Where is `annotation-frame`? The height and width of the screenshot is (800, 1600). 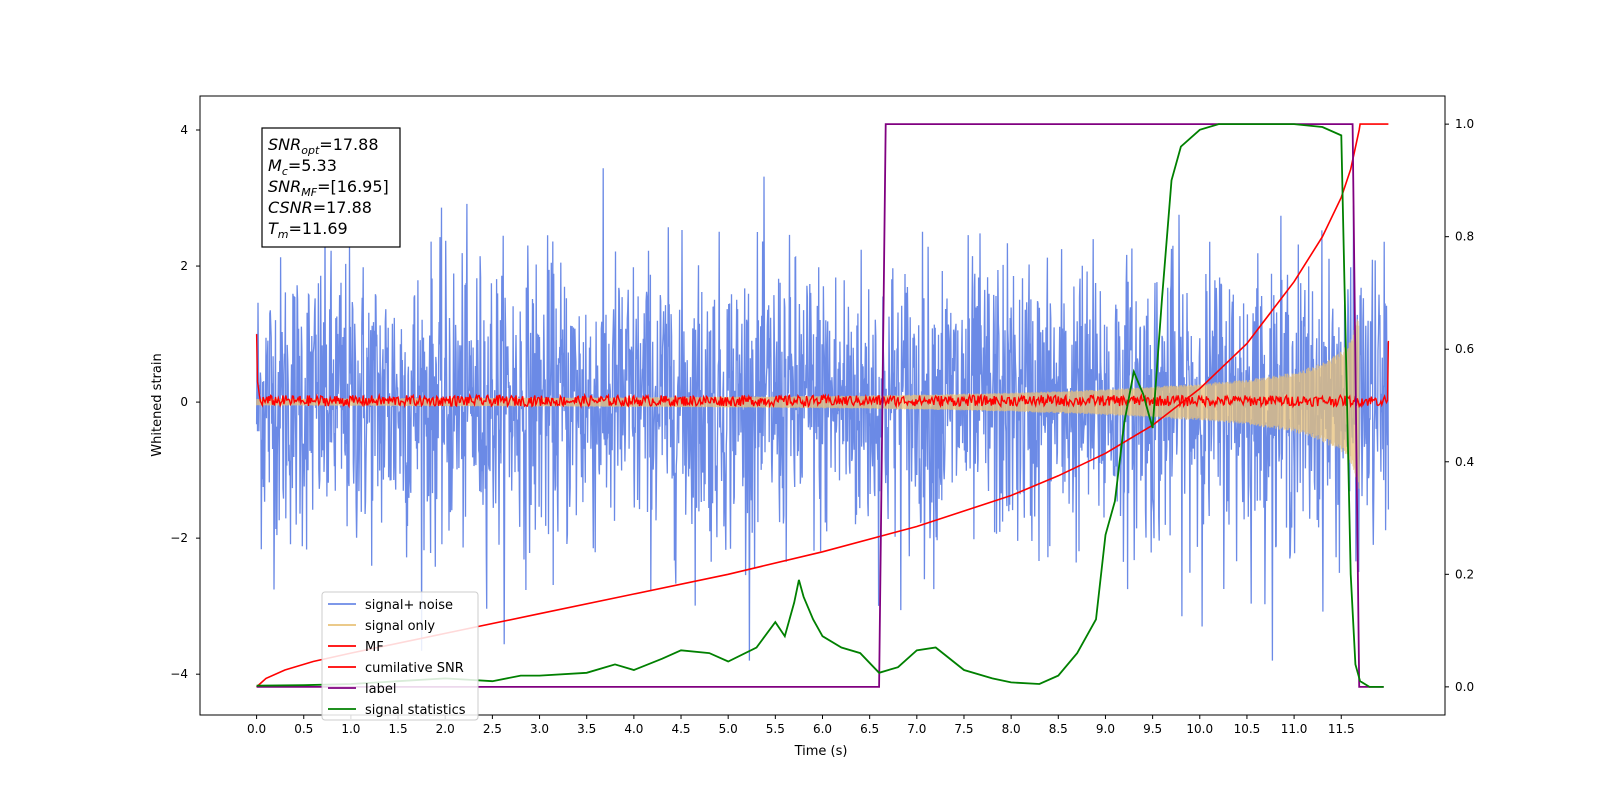
annotation-frame is located at coordinates (331, 187).